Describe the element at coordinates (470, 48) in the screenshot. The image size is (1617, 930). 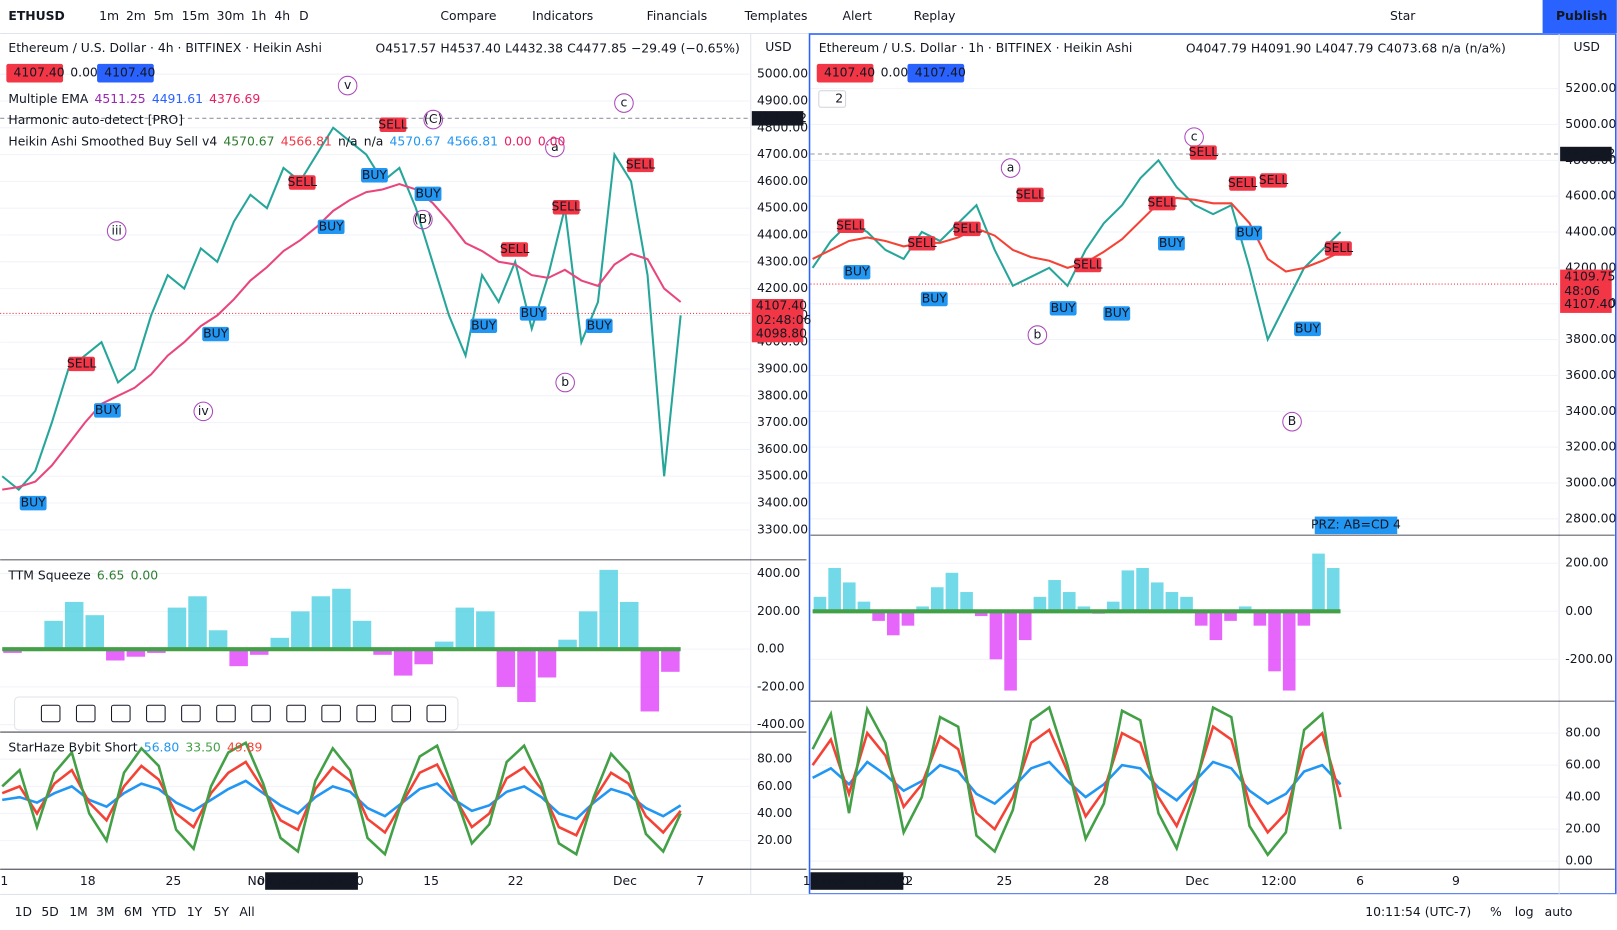
I see `ohlc-value: H4537.40` at that location.